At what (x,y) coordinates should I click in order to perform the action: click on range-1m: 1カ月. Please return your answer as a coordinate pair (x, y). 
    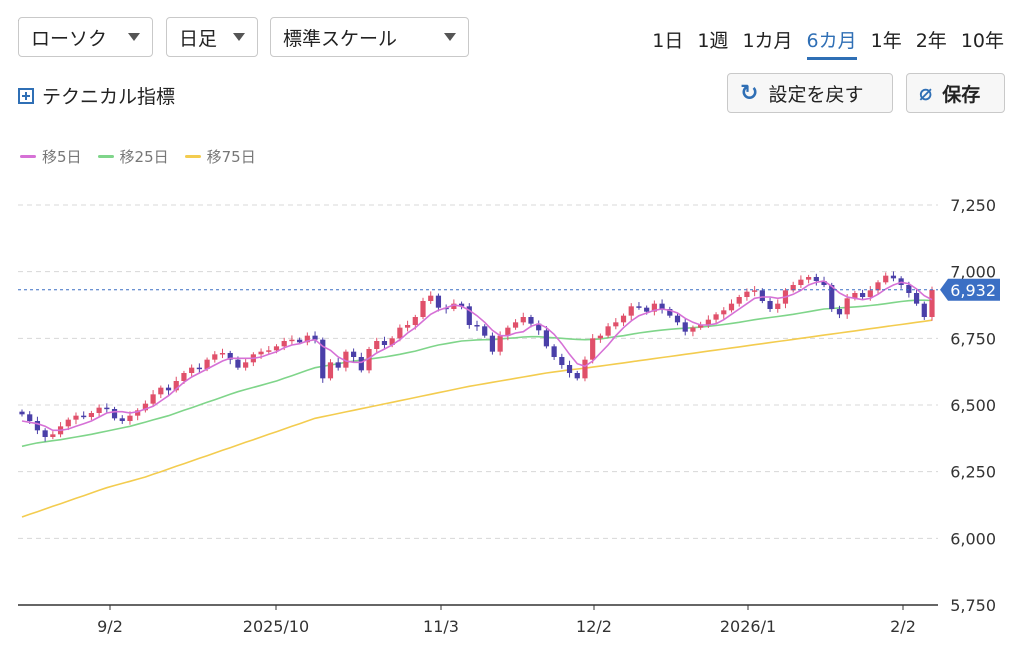
    Looking at the image, I should click on (767, 41).